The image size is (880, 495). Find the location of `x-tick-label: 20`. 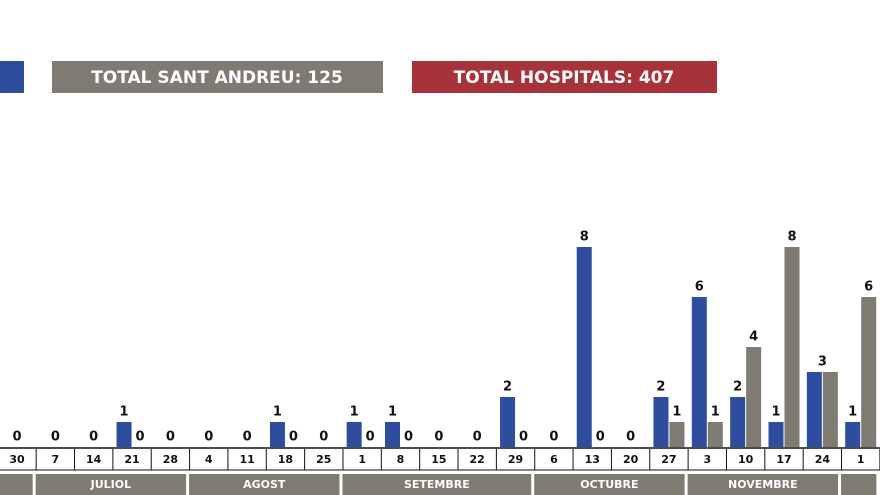

x-tick-label: 20 is located at coordinates (631, 459).